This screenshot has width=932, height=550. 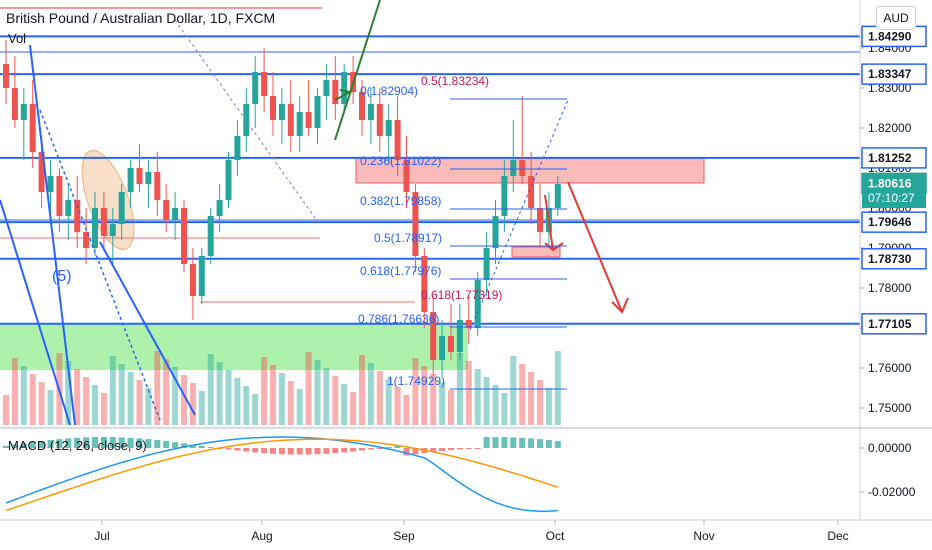 What do you see at coordinates (595, 247) in the screenshot?
I see `forecast-arrow-line` at bounding box center [595, 247].